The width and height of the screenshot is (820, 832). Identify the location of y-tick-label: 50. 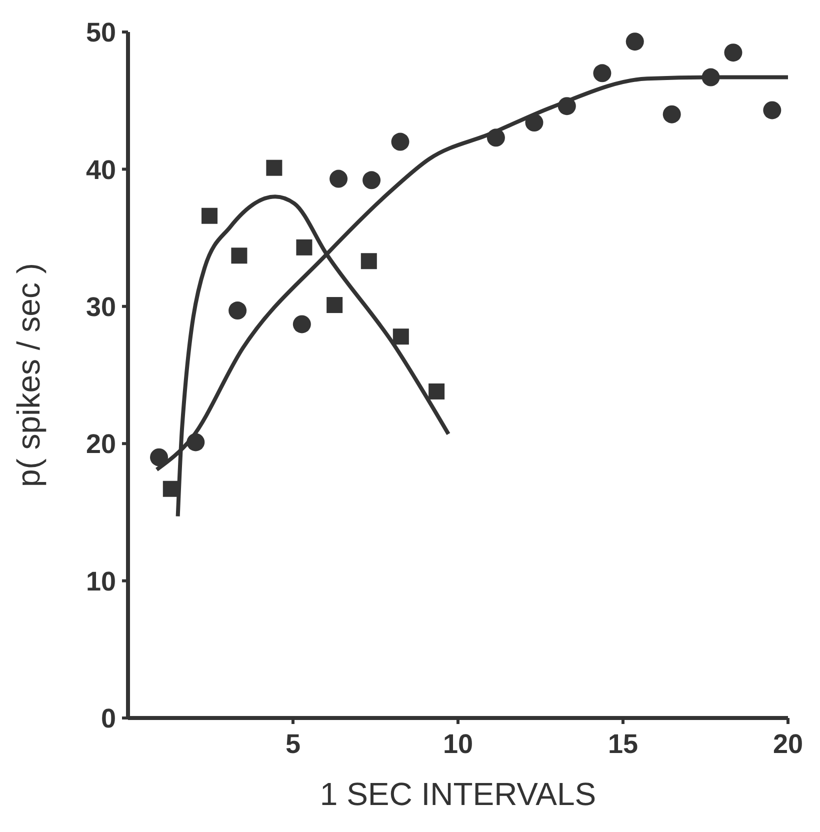
(101, 33).